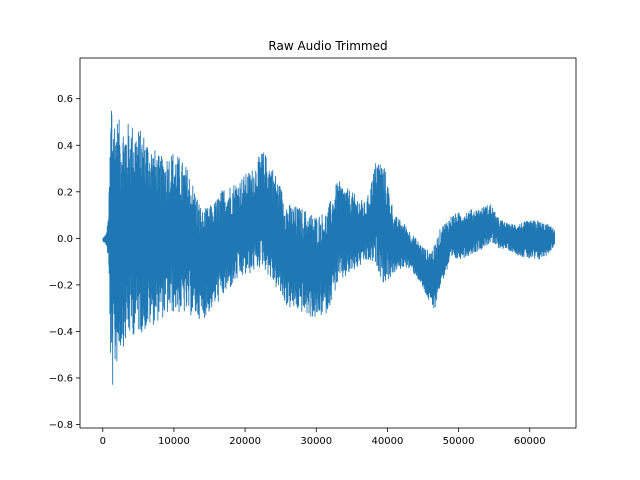 The height and width of the screenshot is (480, 640). Describe the element at coordinates (65, 99) in the screenshot. I see `y-tick-label: 0.6` at that location.